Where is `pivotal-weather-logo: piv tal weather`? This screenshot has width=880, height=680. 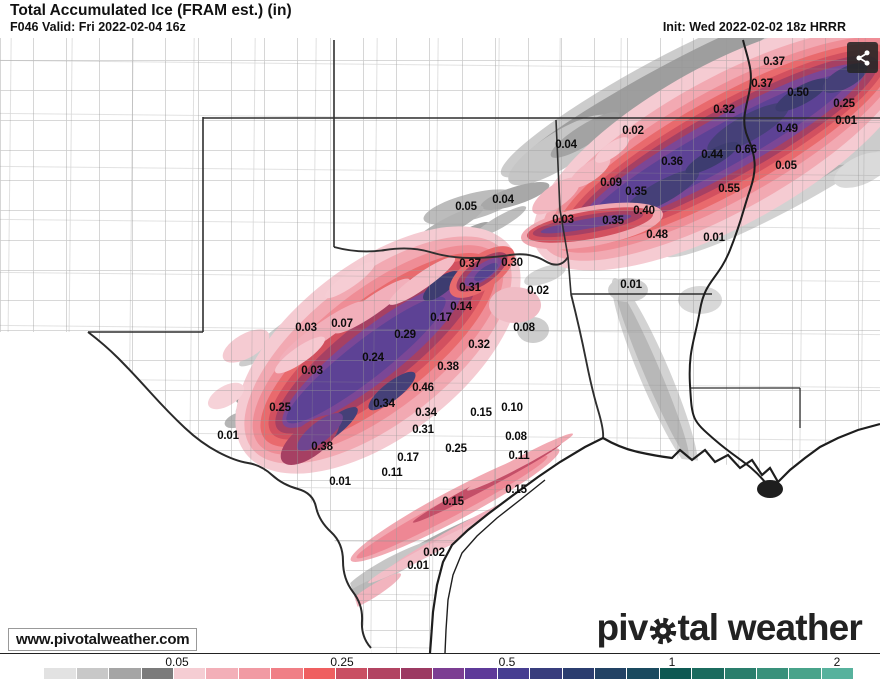 pivotal-weather-logo: piv tal weather is located at coordinates (729, 628).